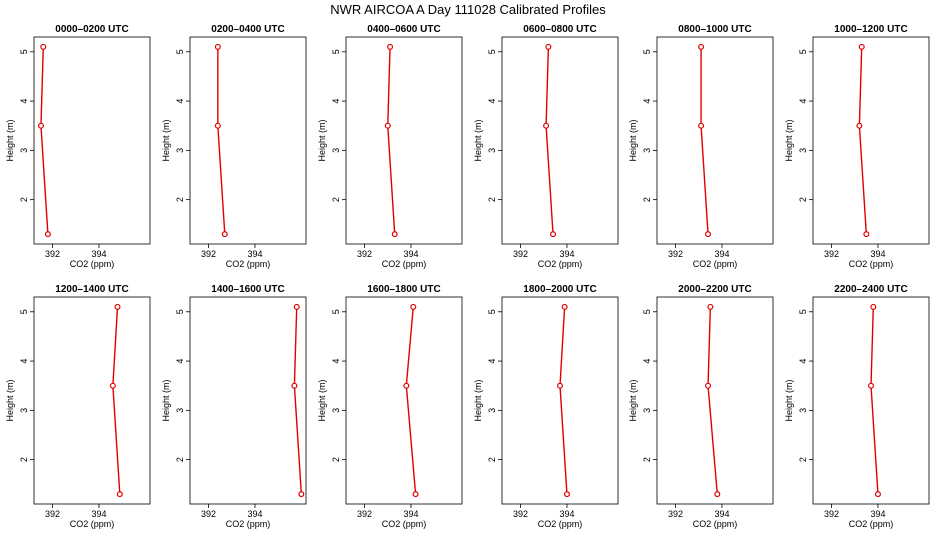 Image resolution: width=936 pixels, height=540 pixels. Describe the element at coordinates (91, 29) in the screenshot. I see `panel-title: 0000–0200 UTC` at that location.